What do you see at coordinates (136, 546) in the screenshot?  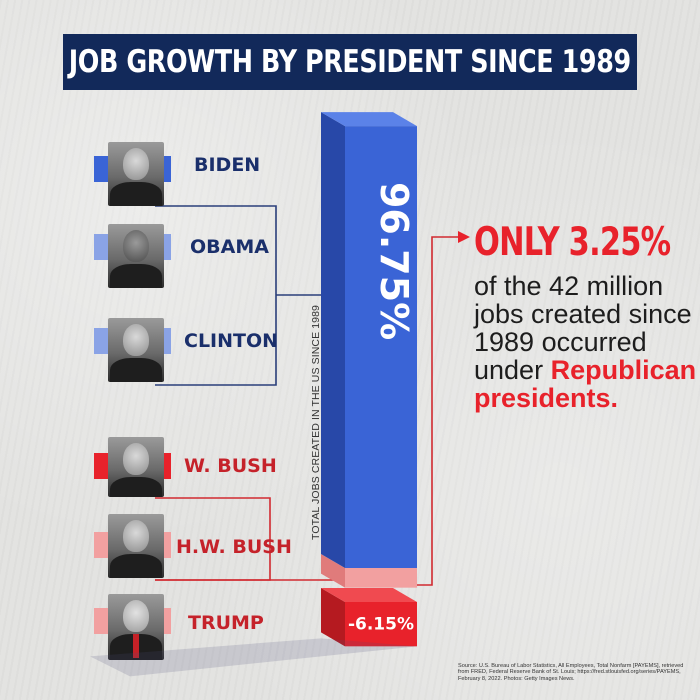 I see `portrait-hw-bush` at bounding box center [136, 546].